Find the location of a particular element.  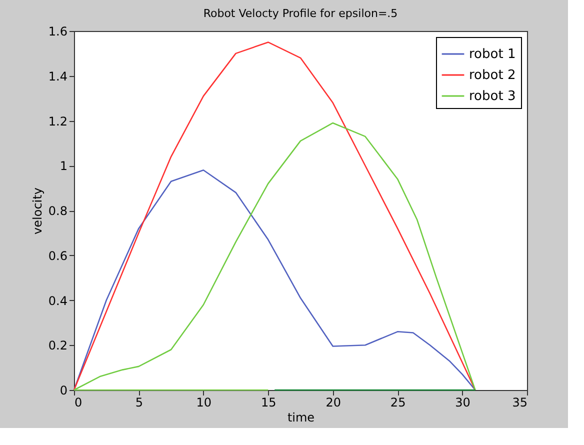

legend-label: robot 2 is located at coordinates (492, 75).